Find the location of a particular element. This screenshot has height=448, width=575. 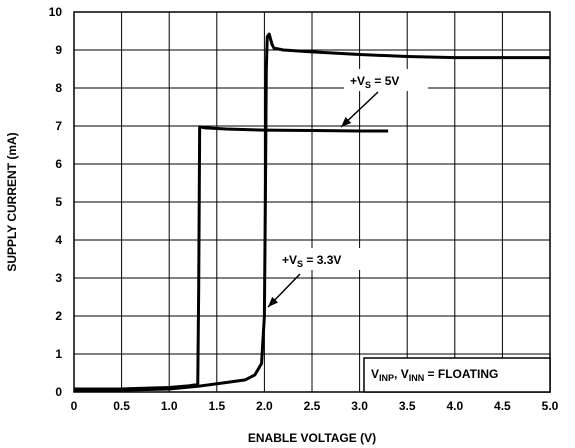

x-tick-label: 1.0 is located at coordinates (169, 406).